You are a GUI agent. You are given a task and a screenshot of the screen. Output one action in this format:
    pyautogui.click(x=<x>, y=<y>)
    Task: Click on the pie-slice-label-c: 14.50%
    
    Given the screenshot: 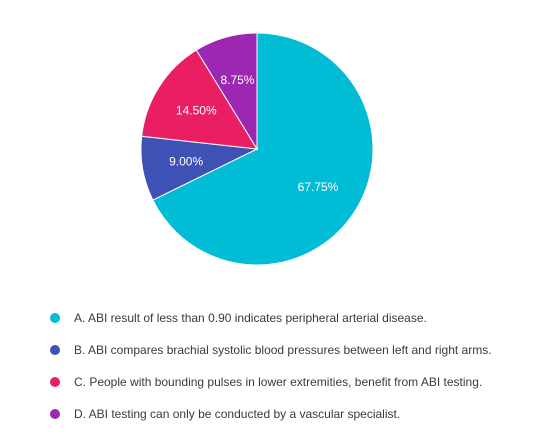 What is the action you would take?
    pyautogui.click(x=196, y=110)
    